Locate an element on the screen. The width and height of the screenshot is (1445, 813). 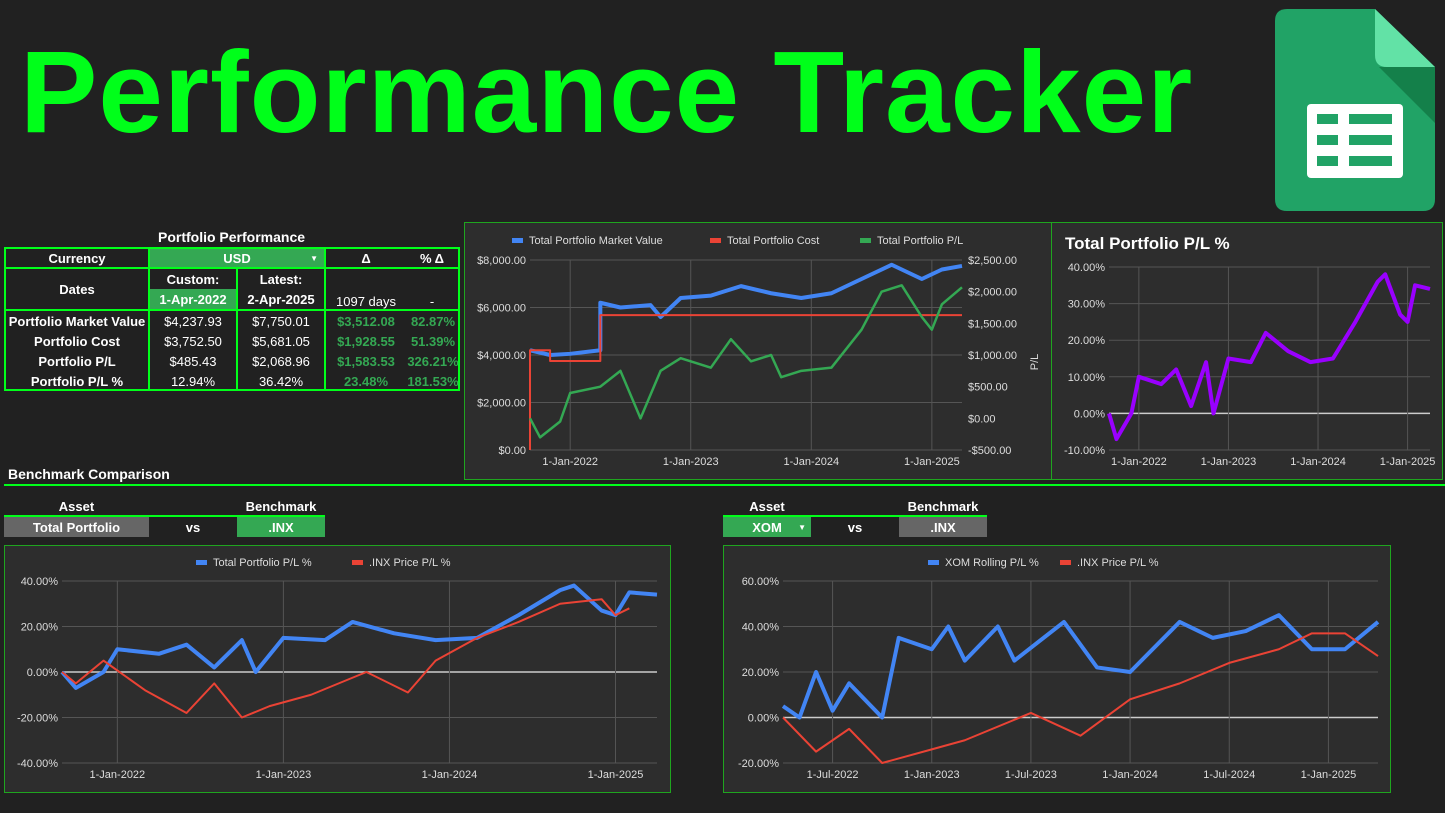
left-vs: vs is located at coordinates (193, 527).